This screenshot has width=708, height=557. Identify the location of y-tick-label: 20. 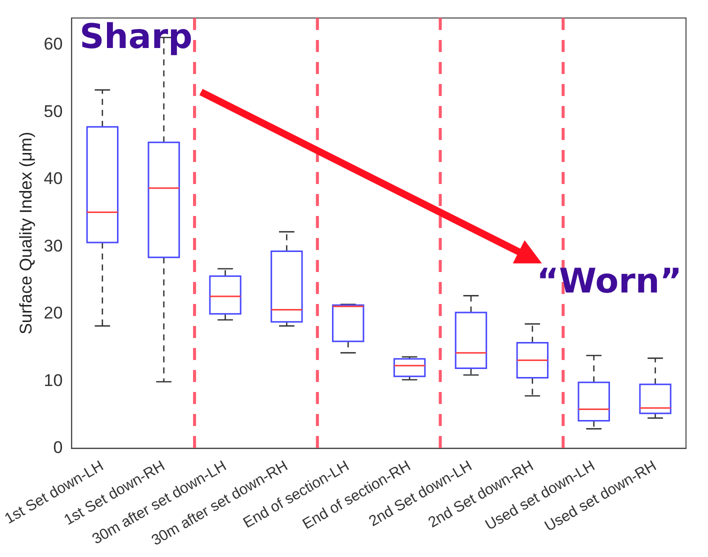
(53, 313).